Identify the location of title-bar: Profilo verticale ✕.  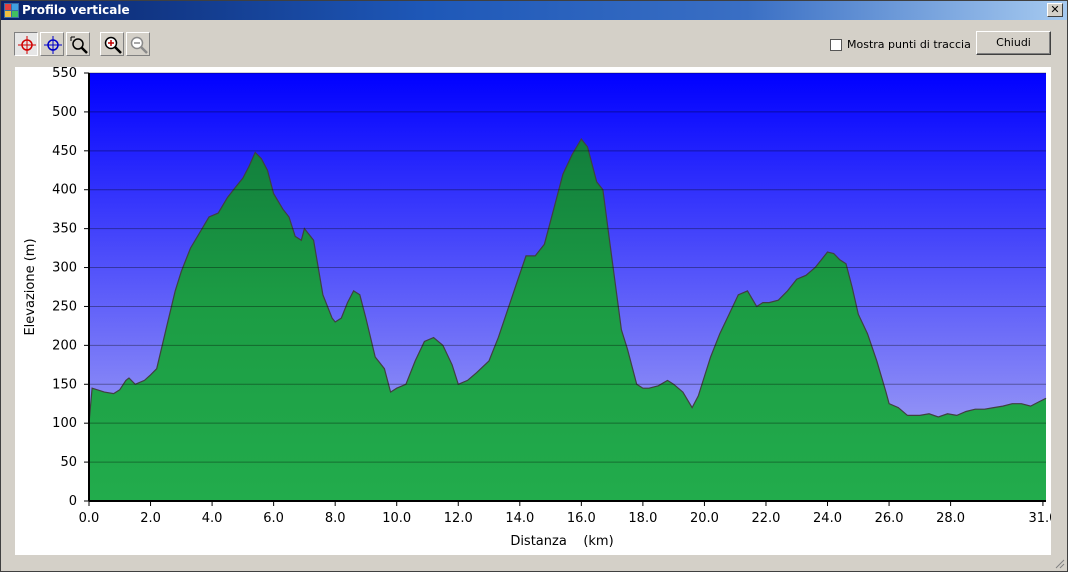
(534, 10).